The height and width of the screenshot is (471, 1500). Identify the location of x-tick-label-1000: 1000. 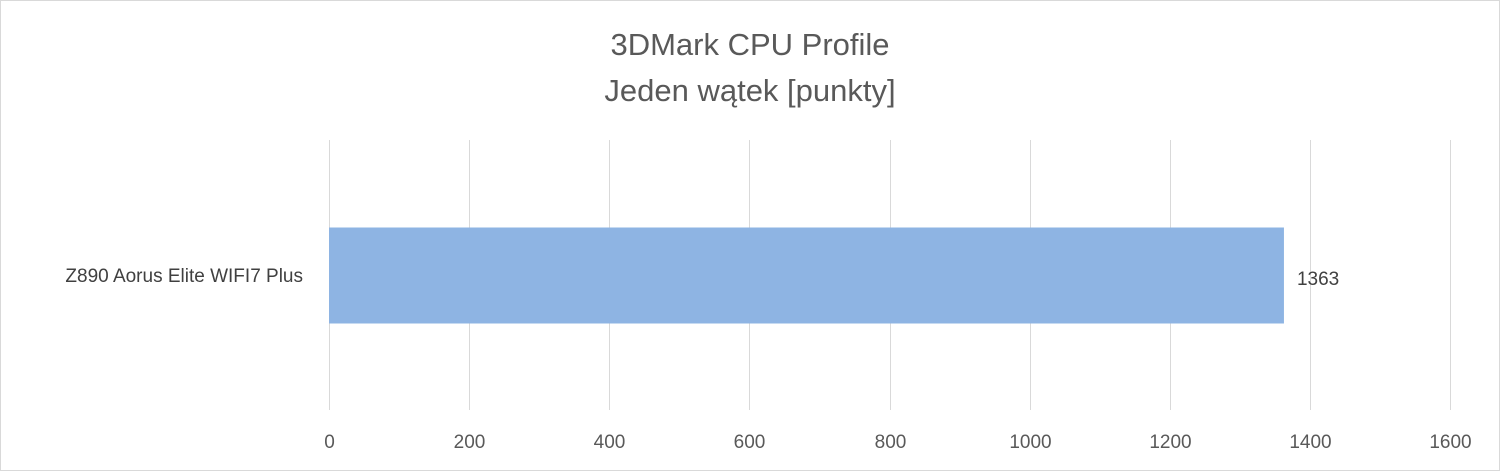
(1030, 442).